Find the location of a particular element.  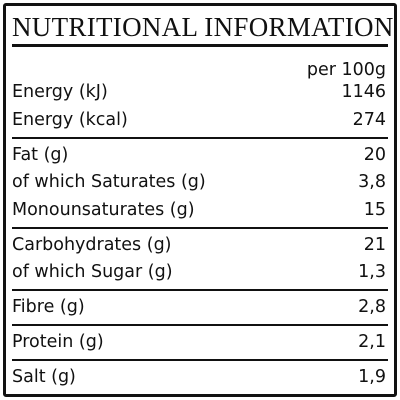

nutrient-value: 3,8 is located at coordinates (372, 182).